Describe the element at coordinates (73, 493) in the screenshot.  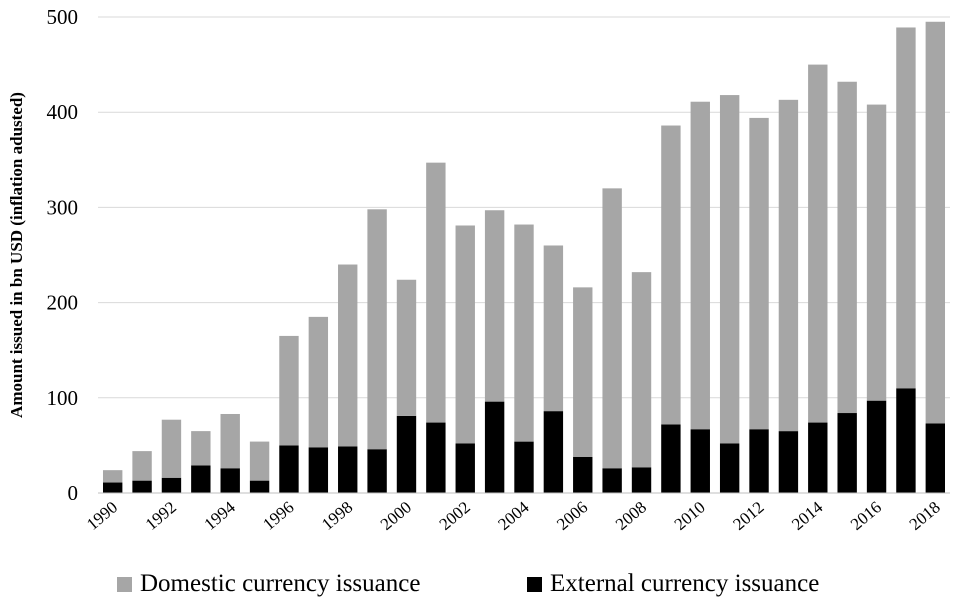
I see `y-tick-label: 0` at that location.